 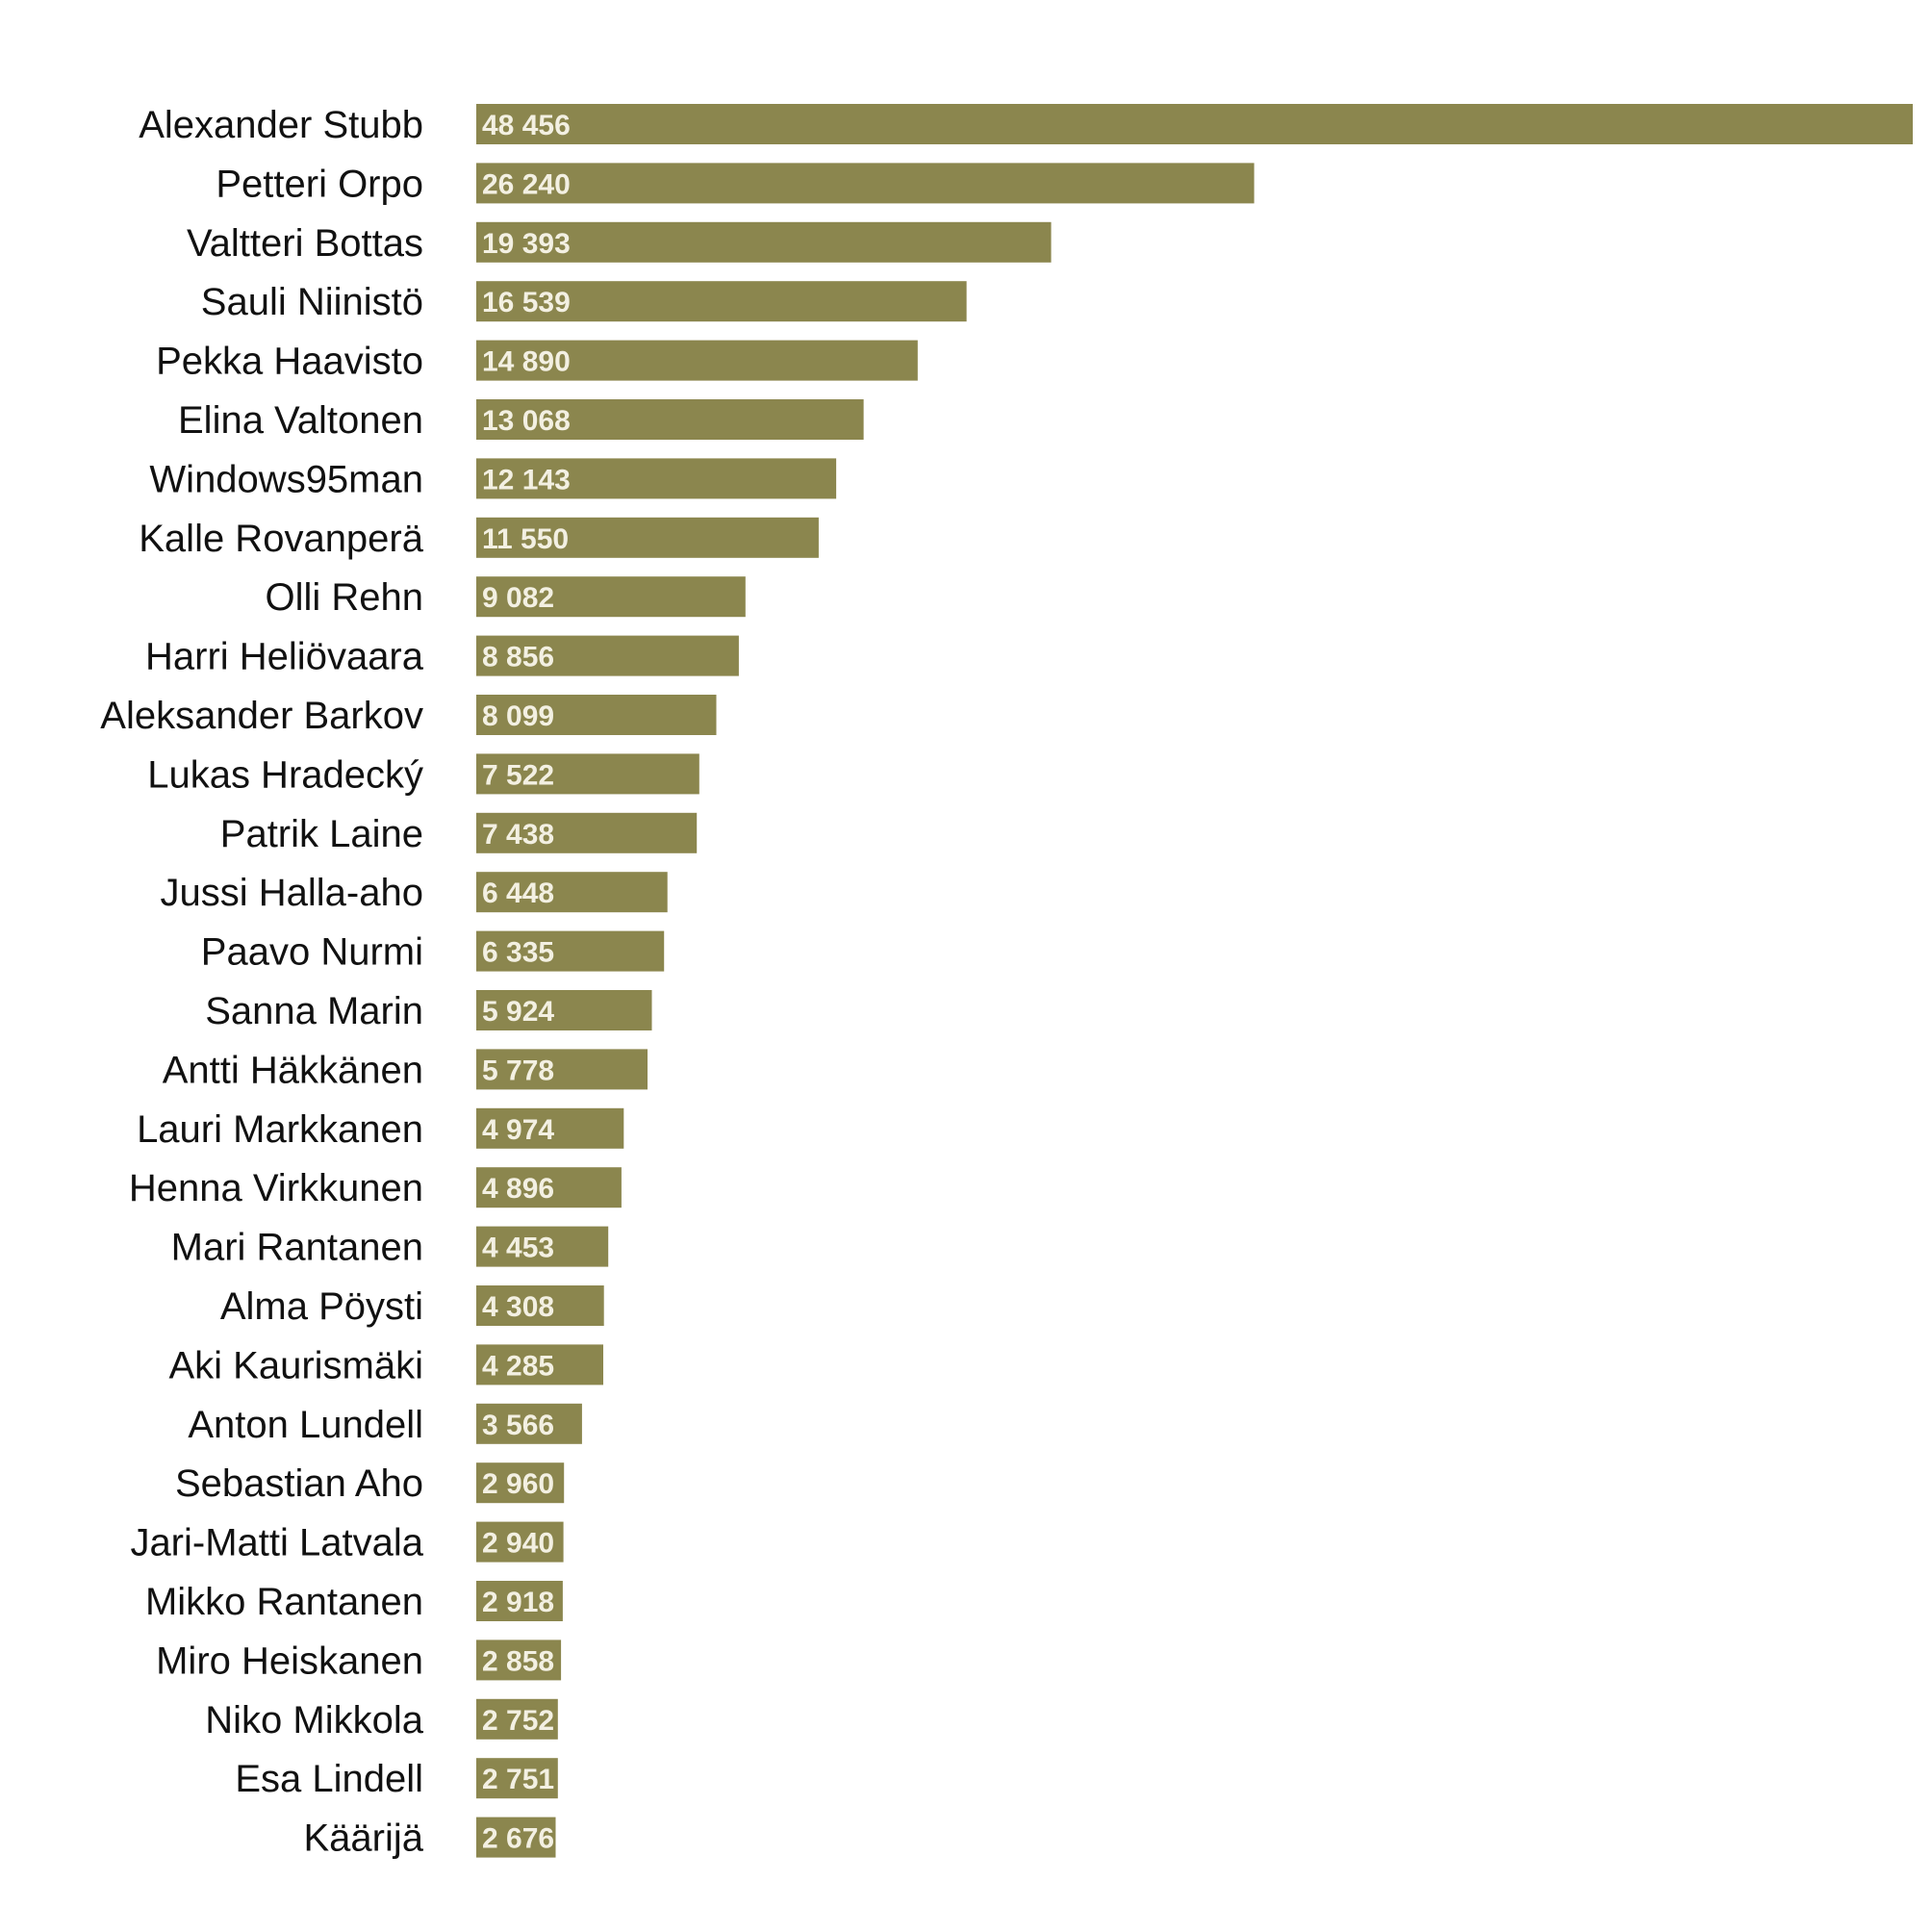 I want to click on category-label: Miro Heiskanen, so click(x=289, y=1661).